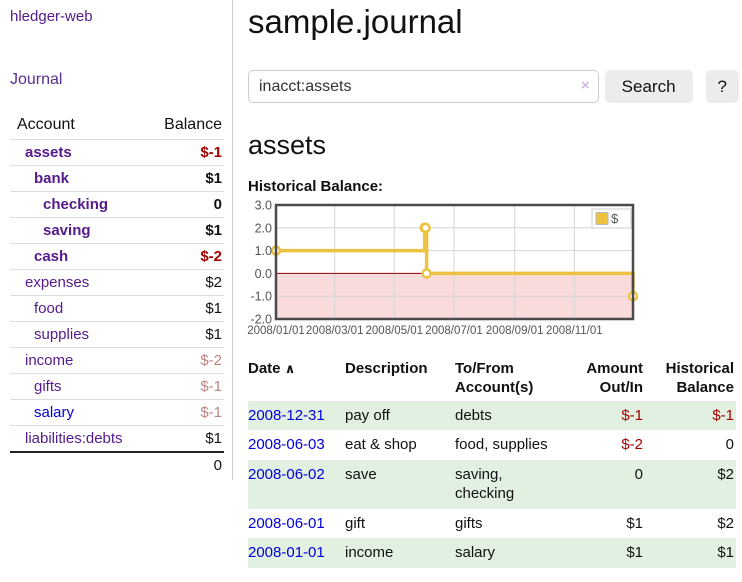  What do you see at coordinates (729, 444) in the screenshot?
I see `transaction-balance: 0` at bounding box center [729, 444].